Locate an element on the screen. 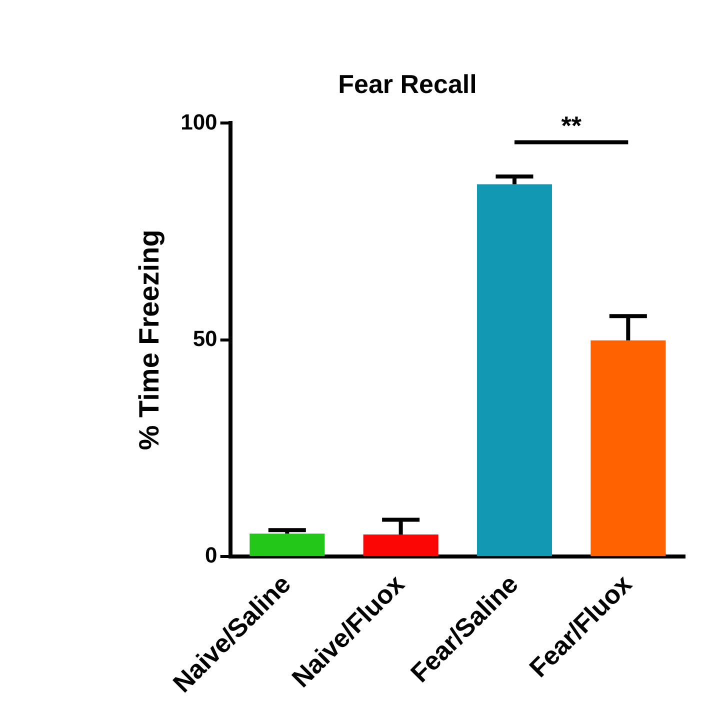  chart-title: Fear Recall is located at coordinates (407, 83).